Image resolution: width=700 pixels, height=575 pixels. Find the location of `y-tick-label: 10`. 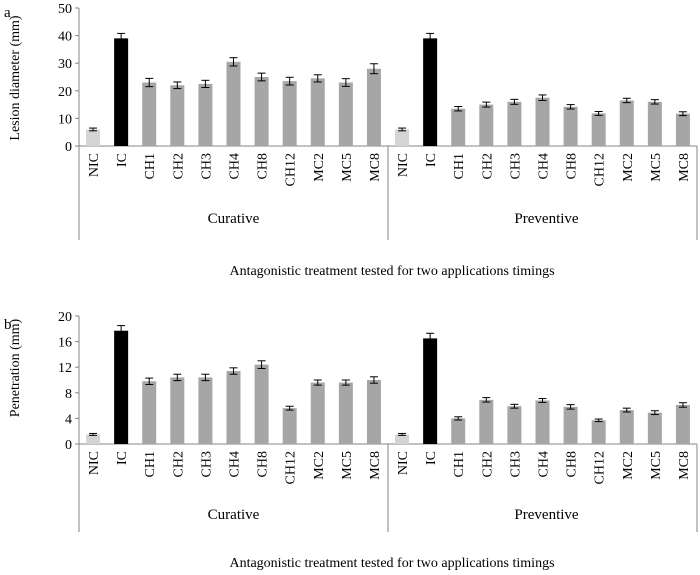

y-tick-label: 10 is located at coordinates (65, 119).